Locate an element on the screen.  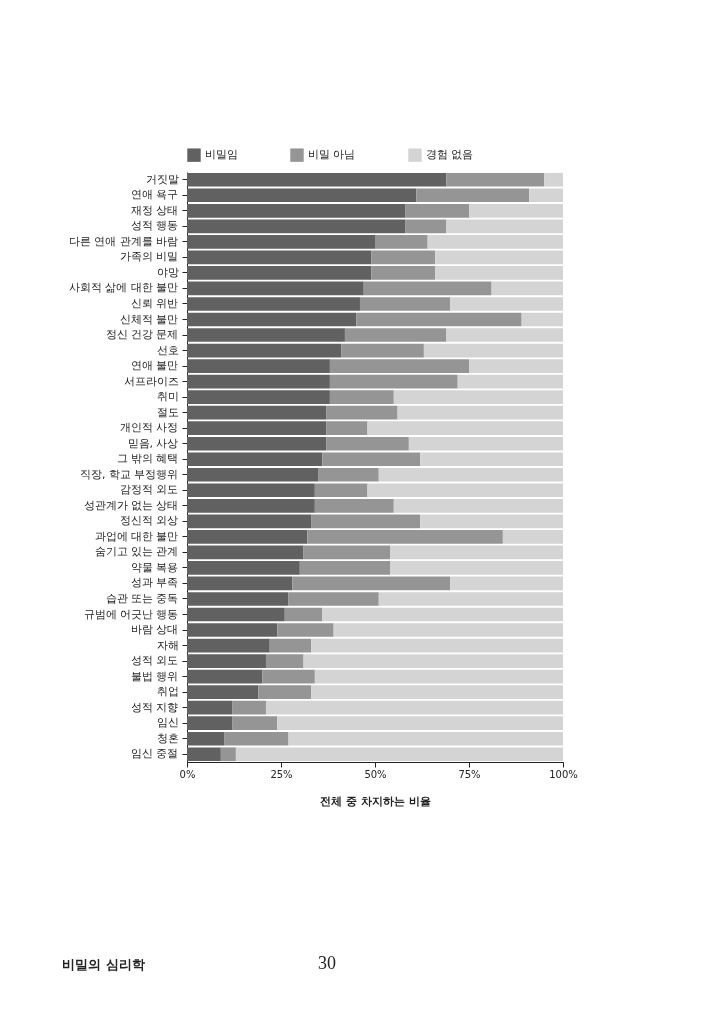
x-tick-label: 0% is located at coordinates (187, 774).